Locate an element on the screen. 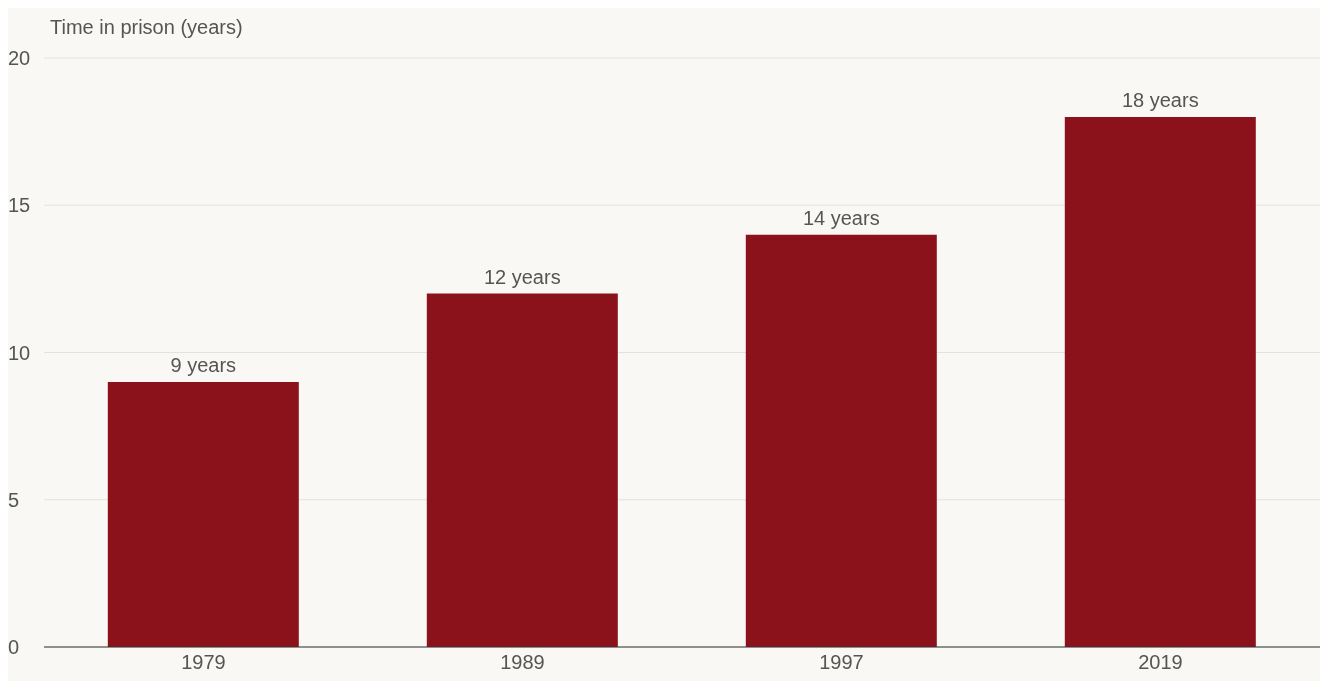  data-label: 14 years is located at coordinates (841, 217).